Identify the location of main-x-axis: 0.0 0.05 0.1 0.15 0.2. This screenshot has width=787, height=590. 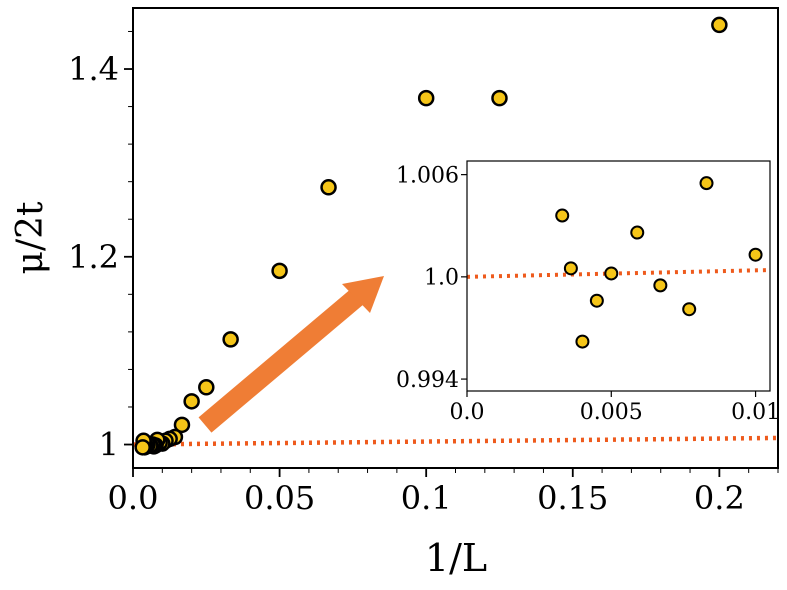
(443, 492).